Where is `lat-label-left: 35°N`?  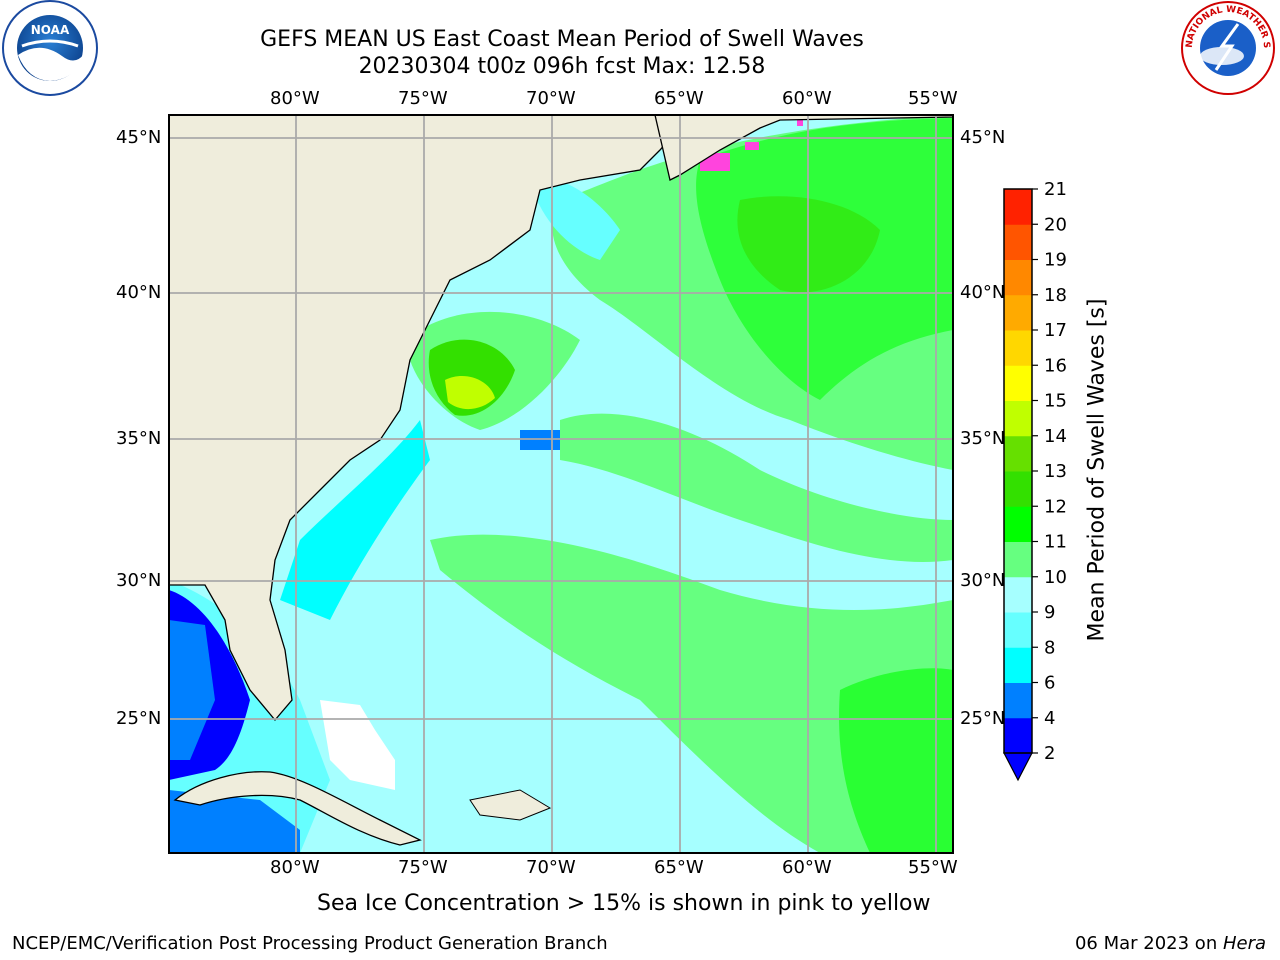 lat-label-left: 35°N is located at coordinates (139, 438).